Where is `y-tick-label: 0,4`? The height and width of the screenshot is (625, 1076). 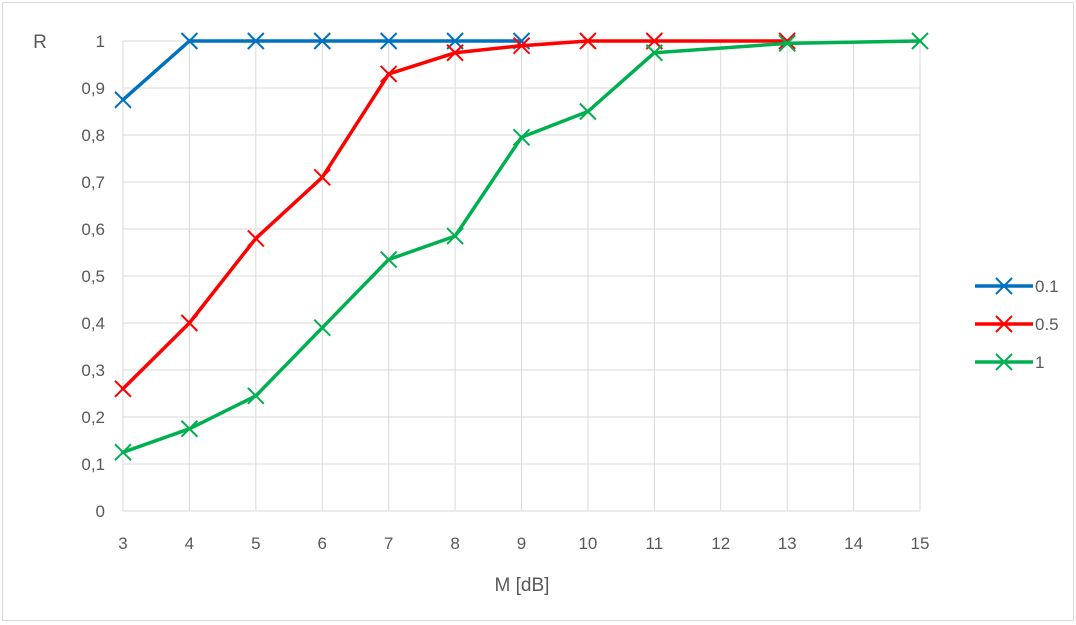
y-tick-label: 0,4 is located at coordinates (93, 323).